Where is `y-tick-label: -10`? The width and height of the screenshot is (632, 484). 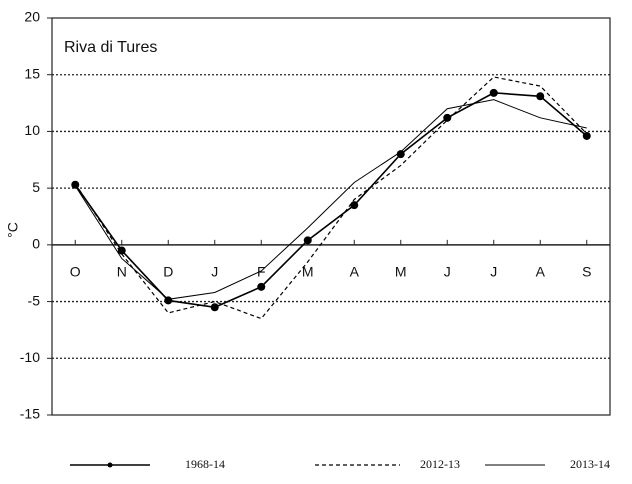 y-tick-label: -10 is located at coordinates (30, 357).